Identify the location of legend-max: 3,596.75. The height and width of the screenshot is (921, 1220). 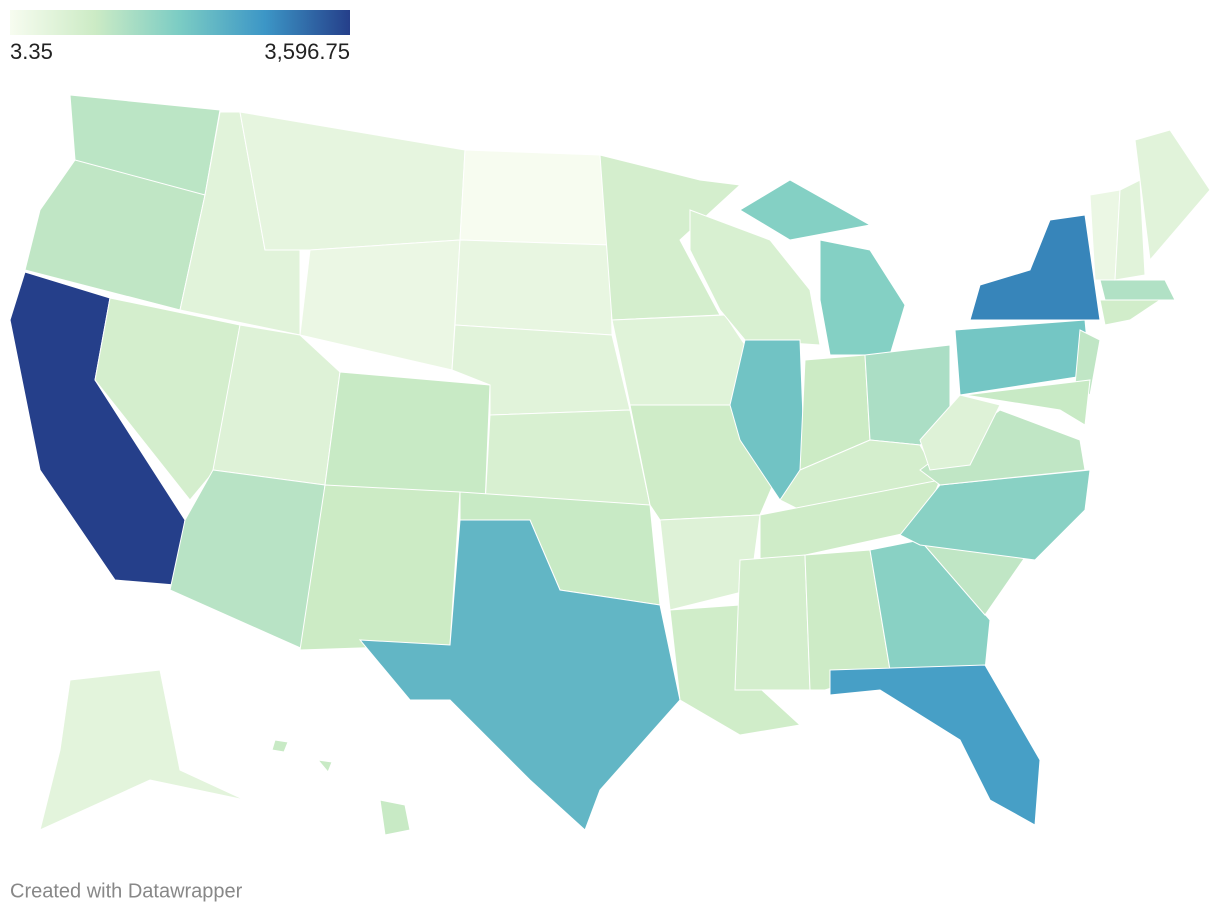
(307, 51).